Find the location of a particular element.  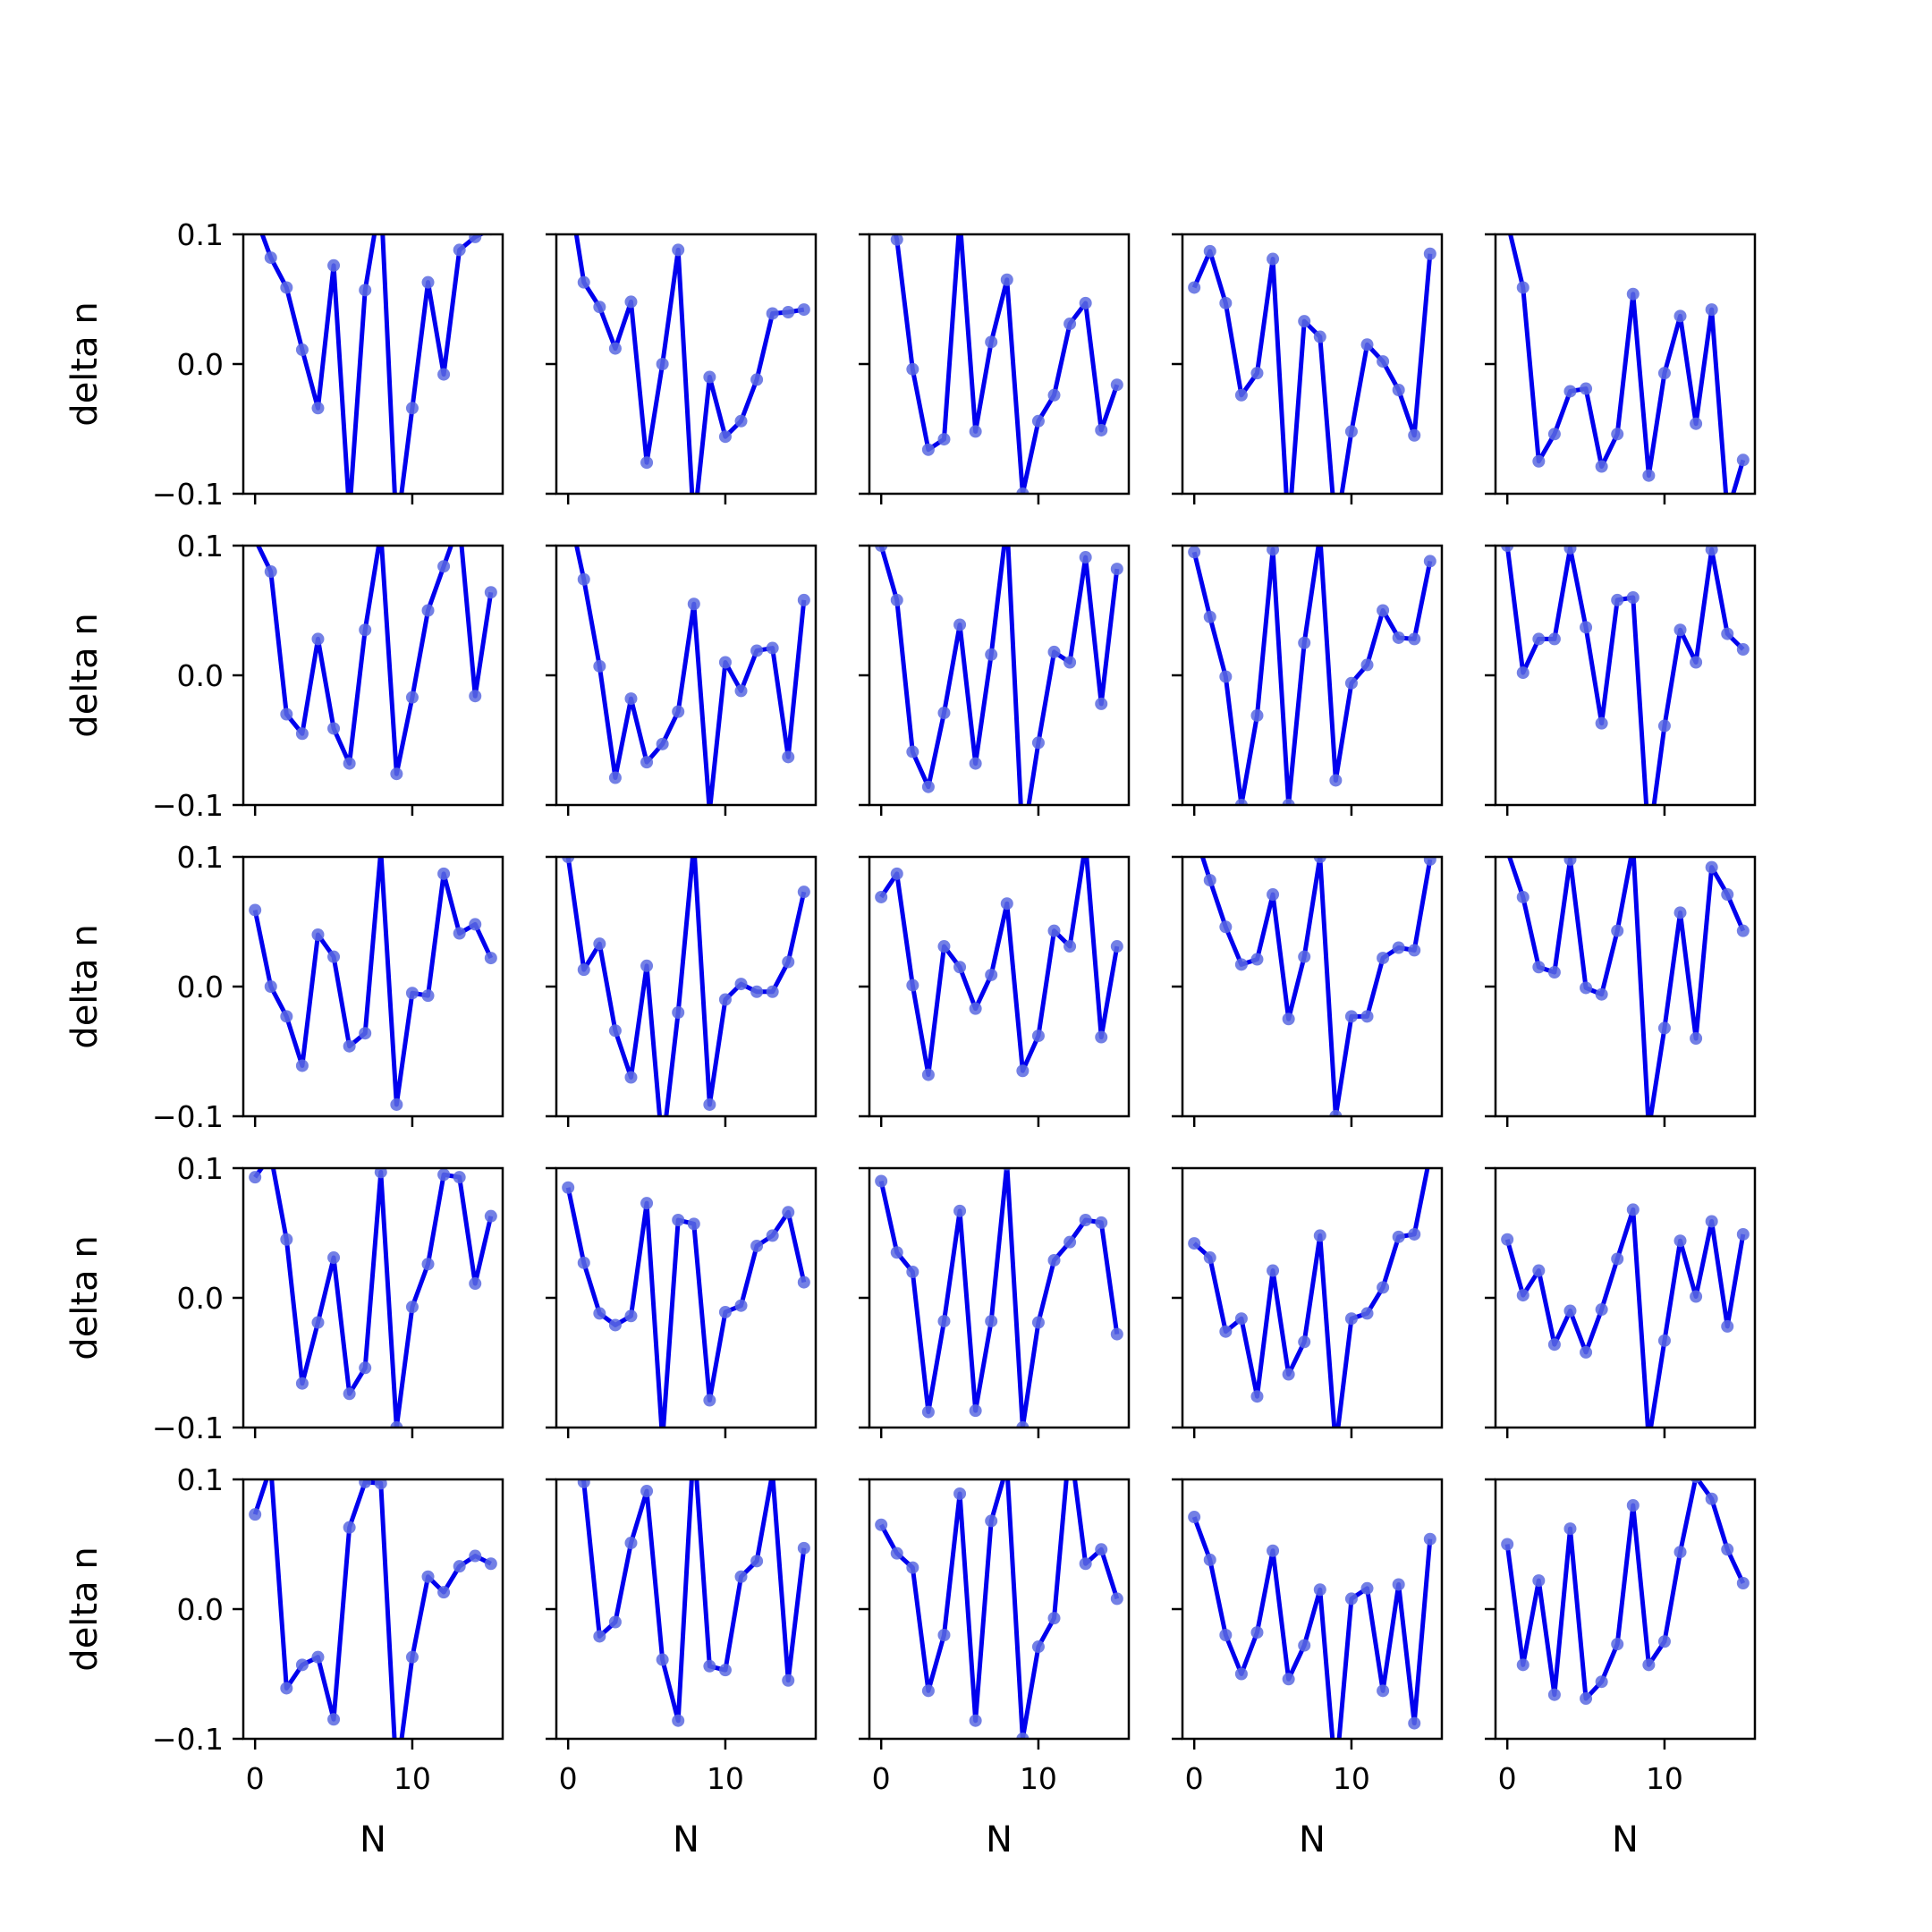

x-tick-label: 10 is located at coordinates (725, 1778).